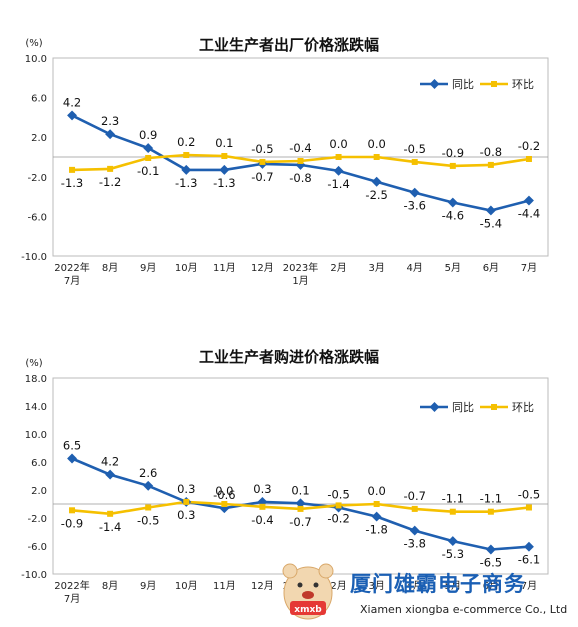 This screenshot has width=578, height=627. I want to click on c1-data-label-yoy: -2.5, so click(376, 195).